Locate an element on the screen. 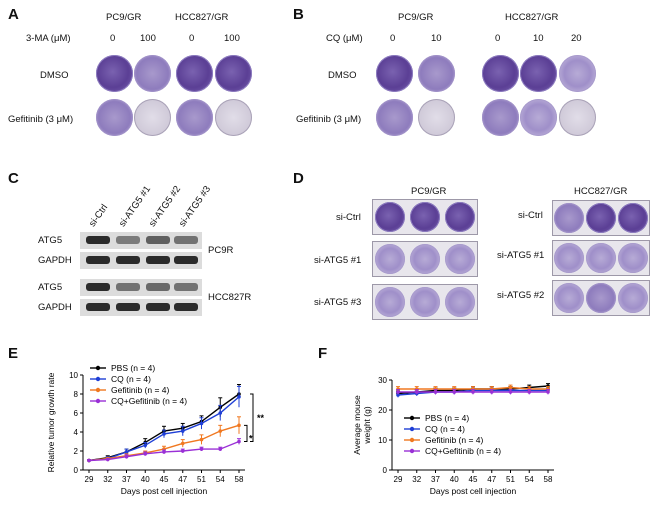 This screenshot has height=507, width=650. panel-letter-f: F is located at coordinates (323, 353).